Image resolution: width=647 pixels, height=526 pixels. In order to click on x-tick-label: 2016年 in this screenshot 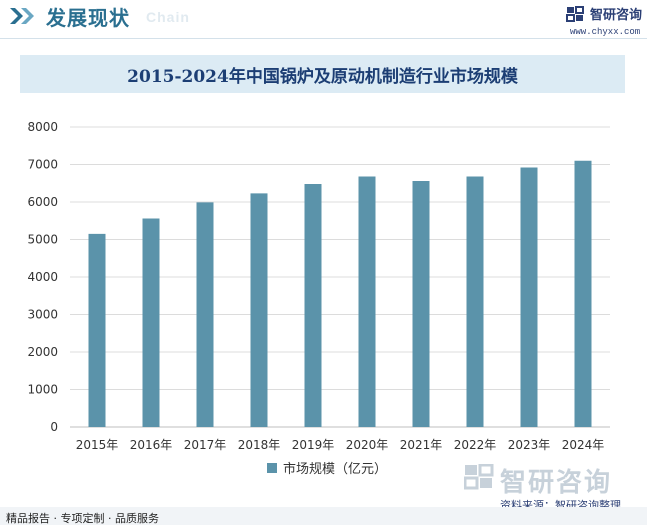, I will do `click(151, 445)`.